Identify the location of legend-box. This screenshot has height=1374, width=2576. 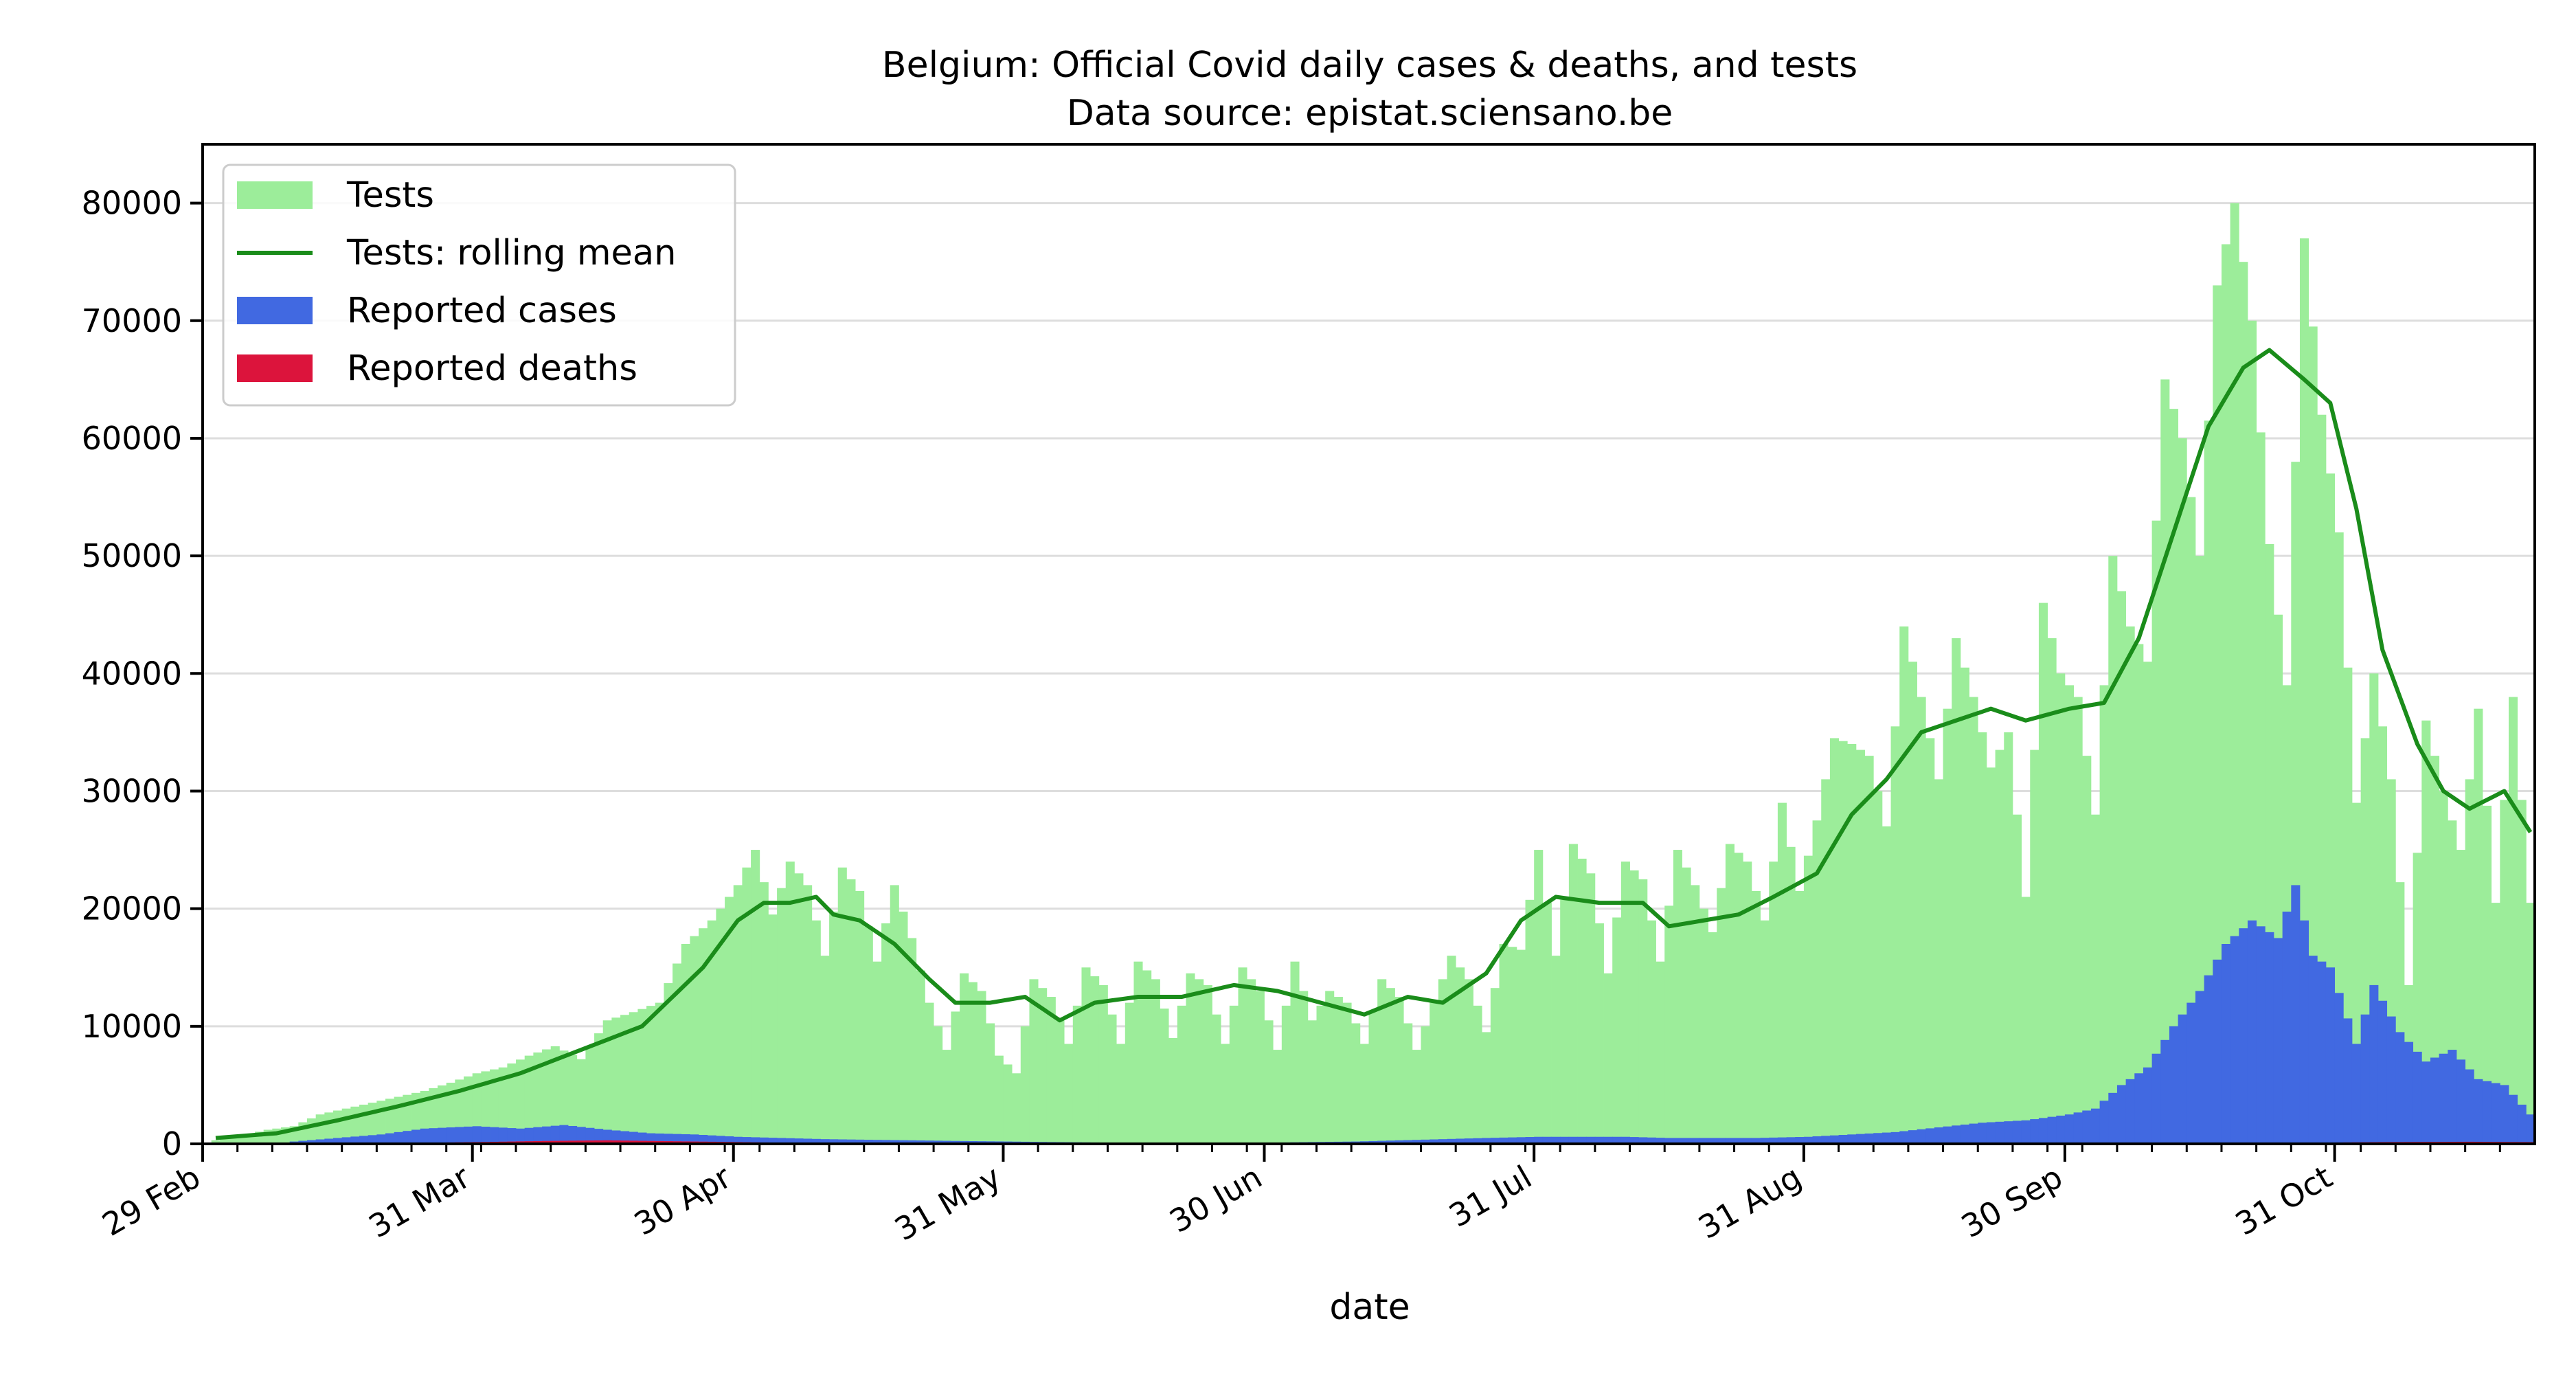
(479, 285).